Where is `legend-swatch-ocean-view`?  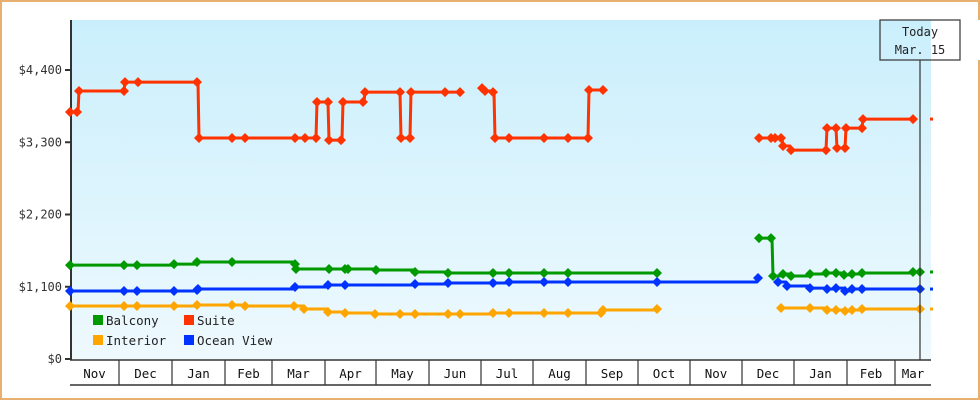
legend-swatch-ocean-view is located at coordinates (189, 340).